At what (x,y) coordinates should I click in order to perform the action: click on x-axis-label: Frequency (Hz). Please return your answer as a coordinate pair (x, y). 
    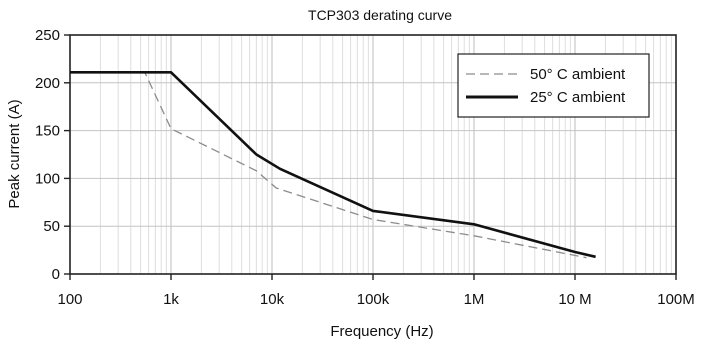
    Looking at the image, I should click on (381, 331).